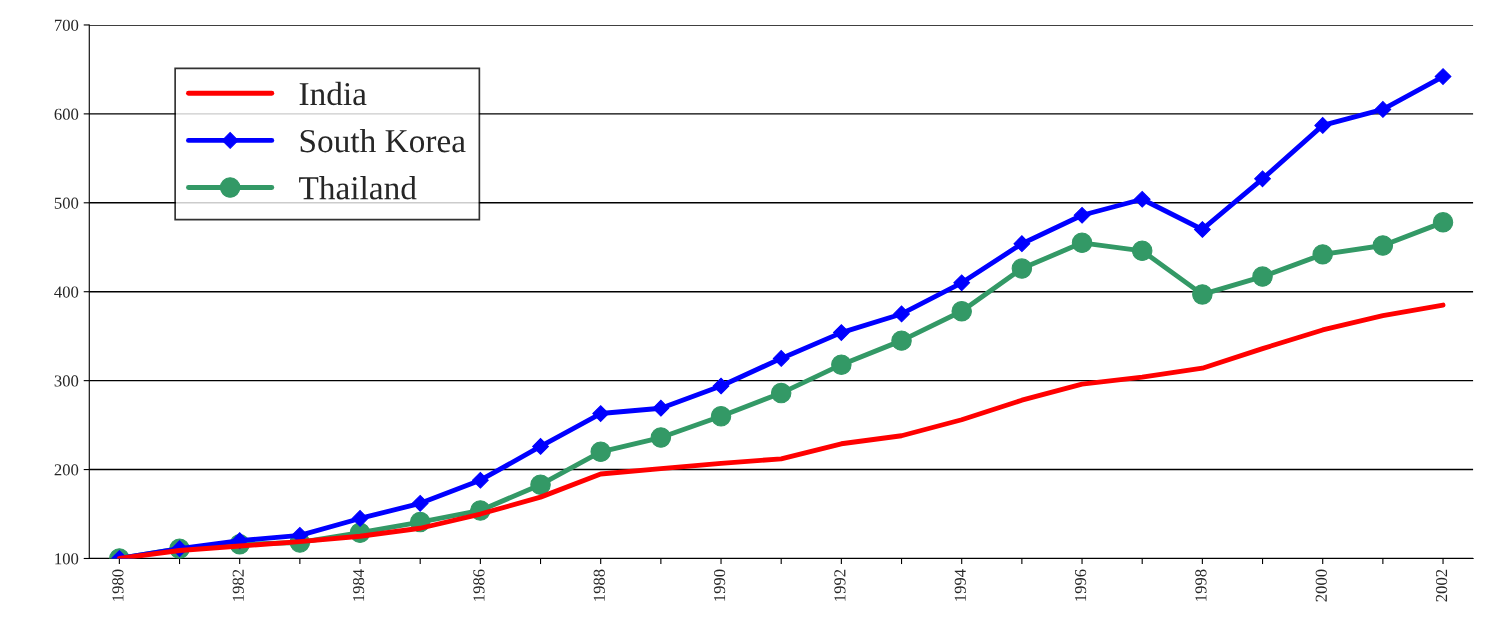 Image resolution: width=1488 pixels, height=624 pixels. Describe the element at coordinates (238, 585) in the screenshot. I see `x-tick-label: 1982` at that location.